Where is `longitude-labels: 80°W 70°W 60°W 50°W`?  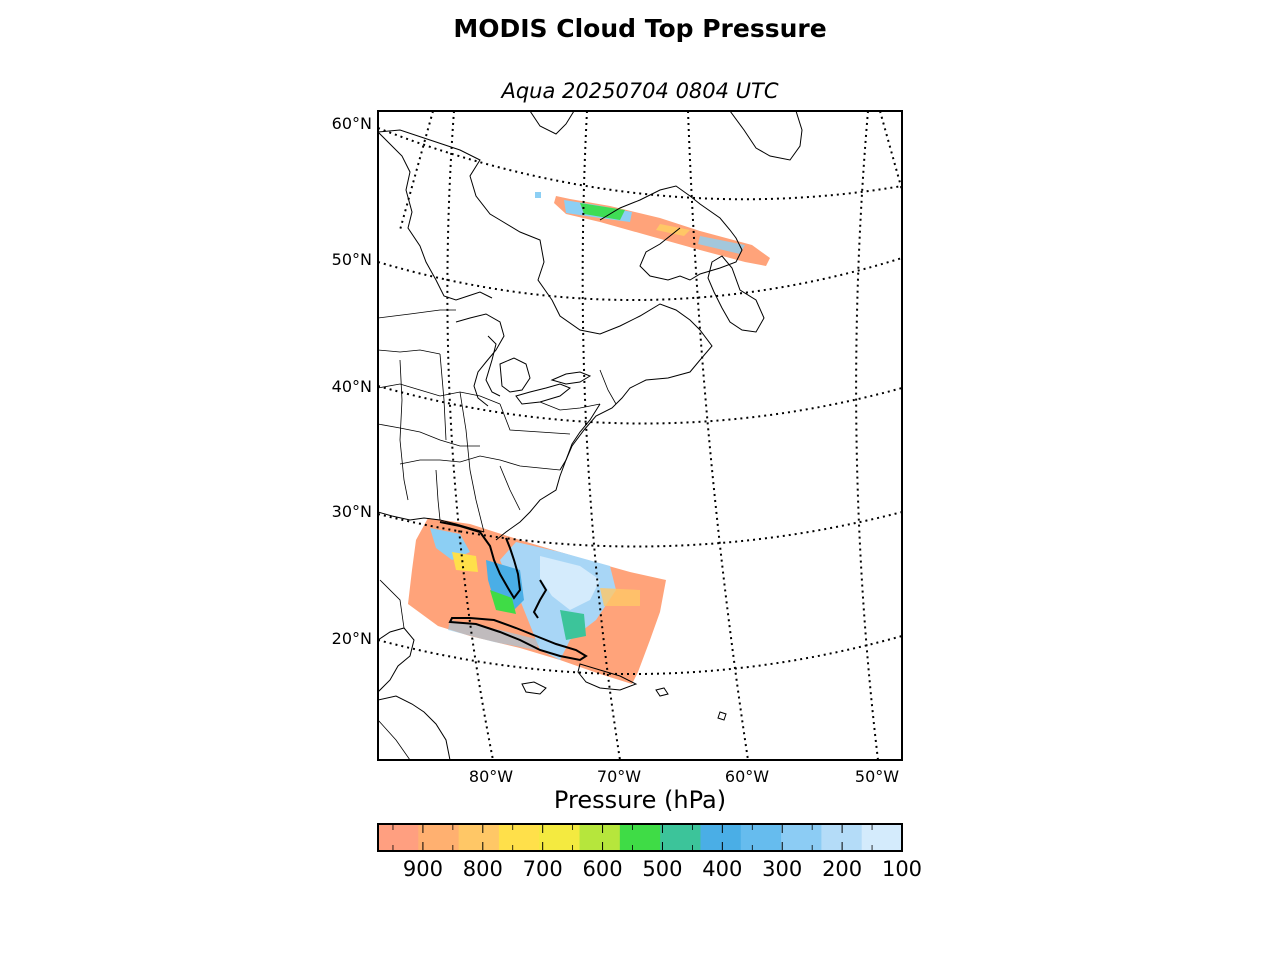
longitude-labels: 80°W 70°W 60°W 50°W is located at coordinates (684, 776).